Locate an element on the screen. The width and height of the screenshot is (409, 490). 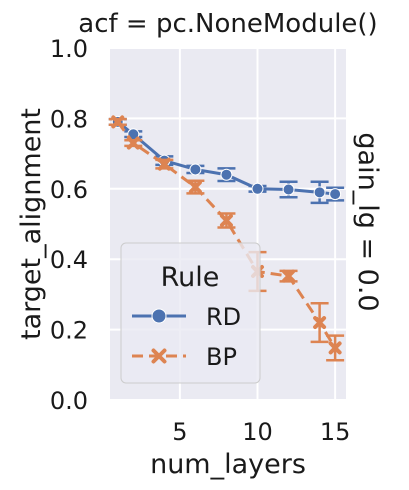
legend-marker-rd is located at coordinates (159, 316).